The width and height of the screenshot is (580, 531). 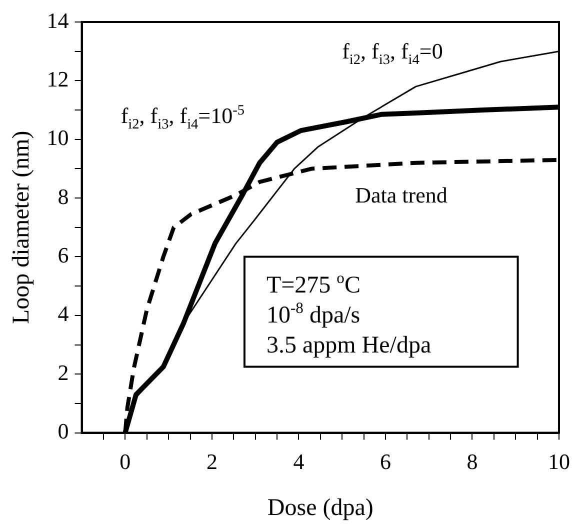 What do you see at coordinates (63, 313) in the screenshot?
I see `y-tick-label: 4` at bounding box center [63, 313].